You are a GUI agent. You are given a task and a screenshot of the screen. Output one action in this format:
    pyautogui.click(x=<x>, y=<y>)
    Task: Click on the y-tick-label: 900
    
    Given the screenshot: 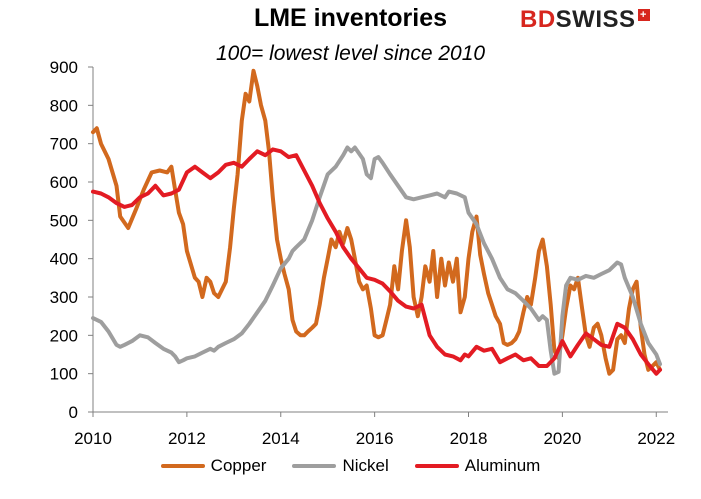 What is the action you would take?
    pyautogui.click(x=64, y=67)
    